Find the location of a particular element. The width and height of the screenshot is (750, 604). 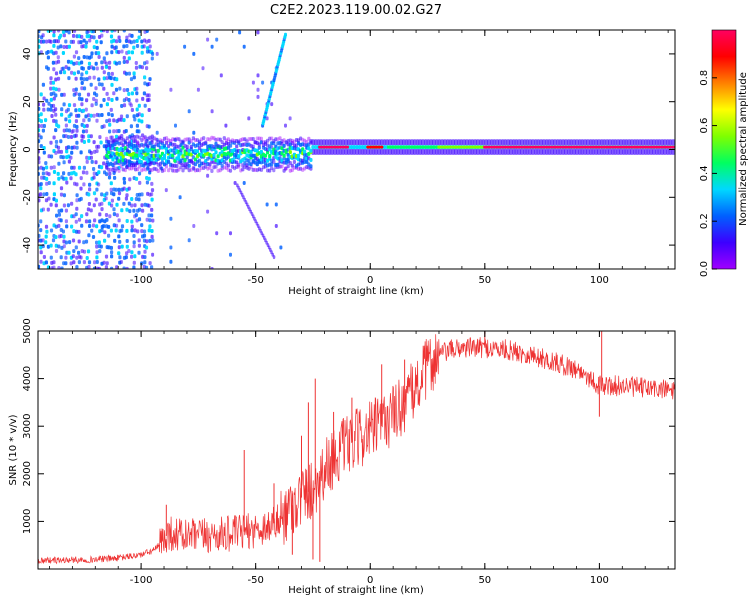

spectrogram-xtick-label: 0 is located at coordinates (370, 280).